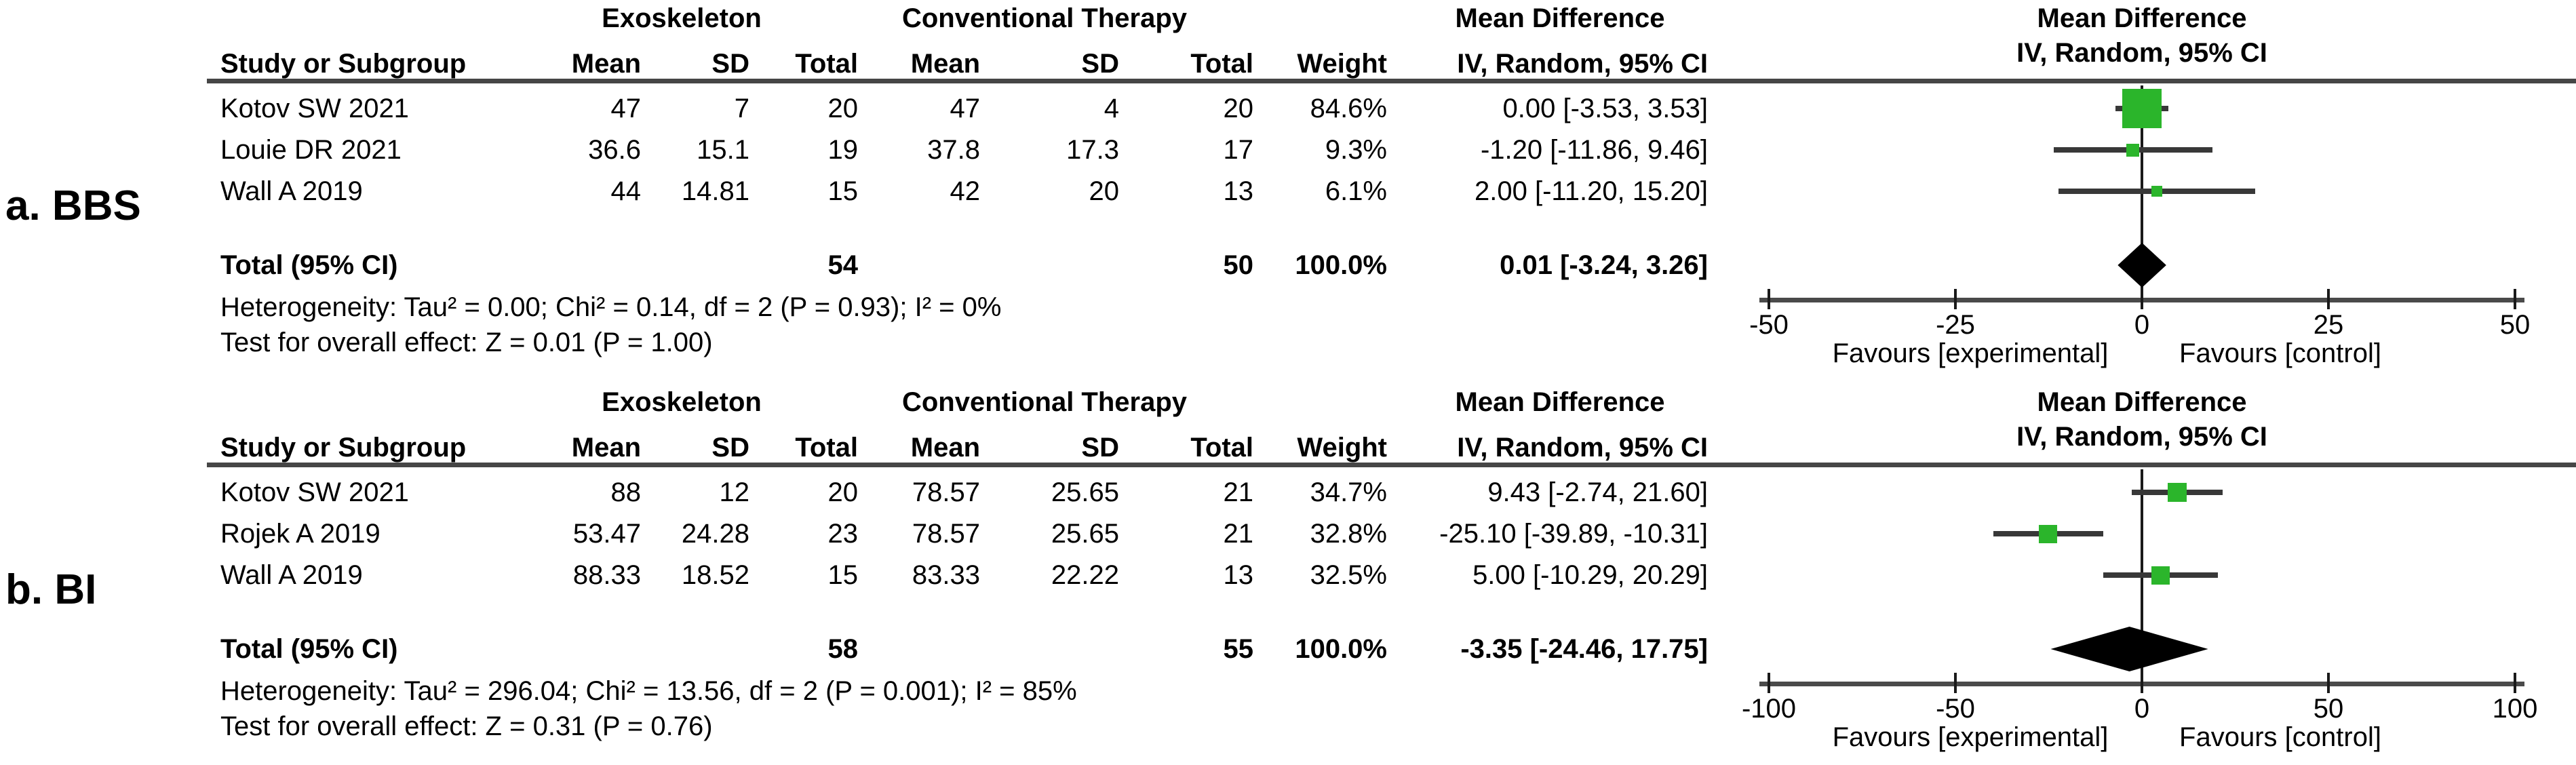  Describe the element at coordinates (1769, 709) in the screenshot. I see `axis-tick-label: -100` at that location.